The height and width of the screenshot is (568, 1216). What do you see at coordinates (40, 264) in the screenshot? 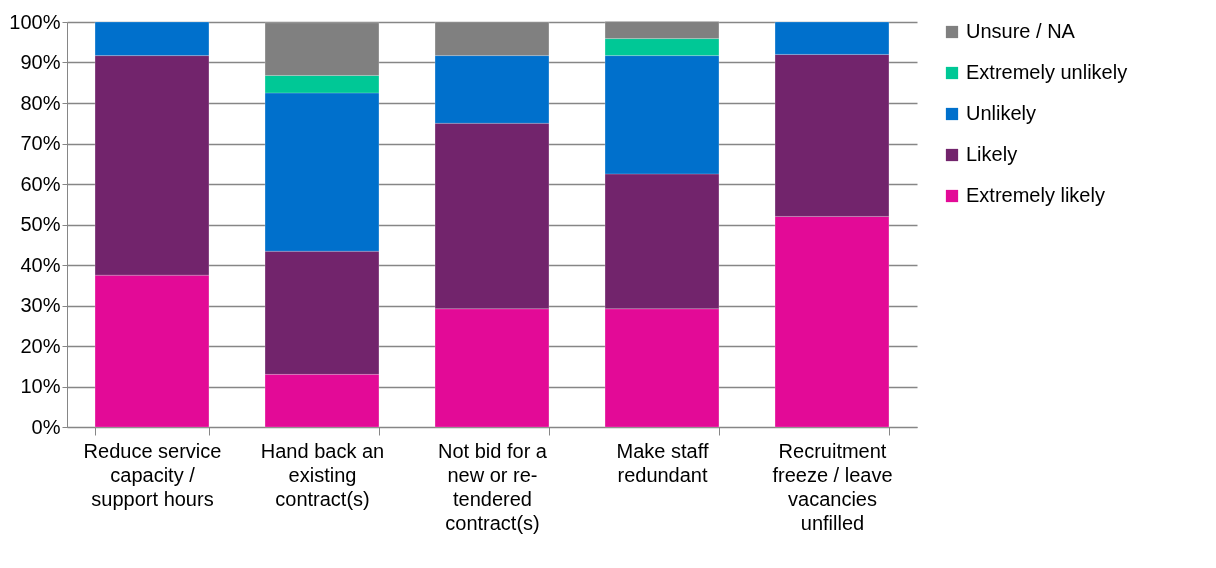
I see `y-tick-label: 40%` at bounding box center [40, 264].